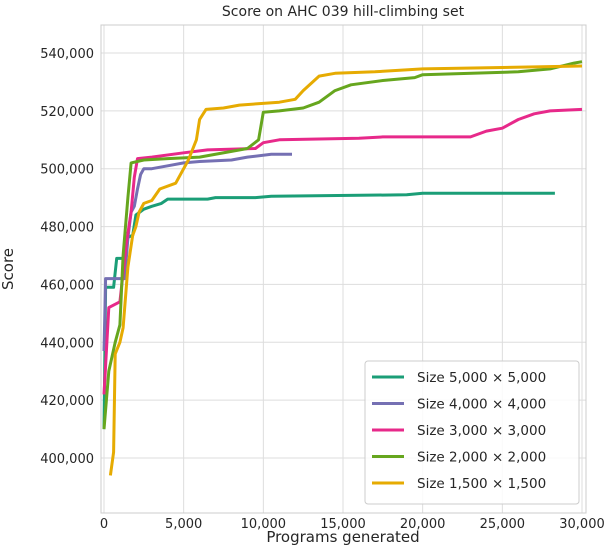  What do you see at coordinates (67, 170) in the screenshot?
I see `y-tick-label: 500,000` at bounding box center [67, 170].